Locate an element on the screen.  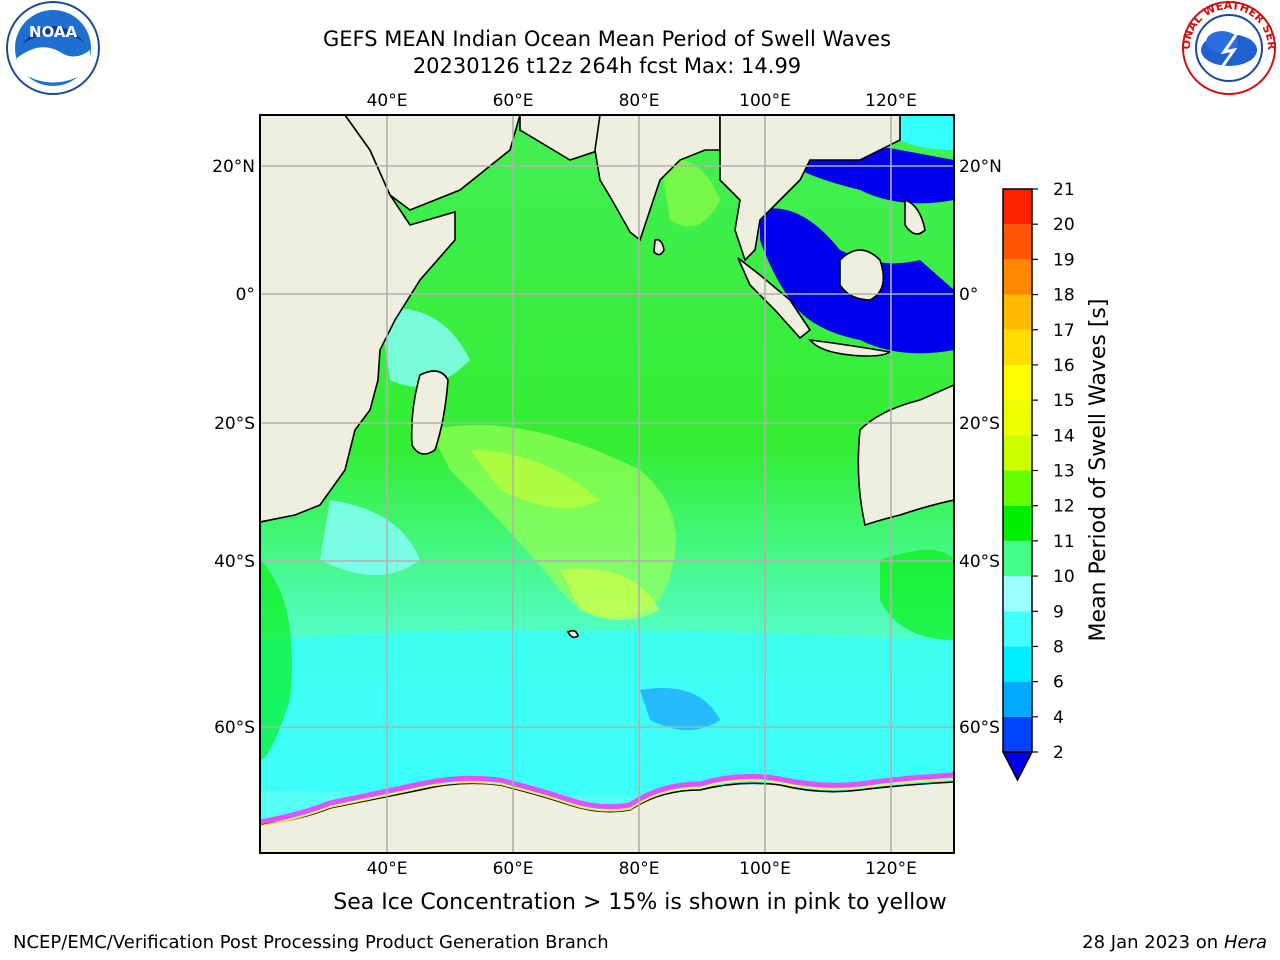
swell-patch-east is located at coordinates (917, 595).